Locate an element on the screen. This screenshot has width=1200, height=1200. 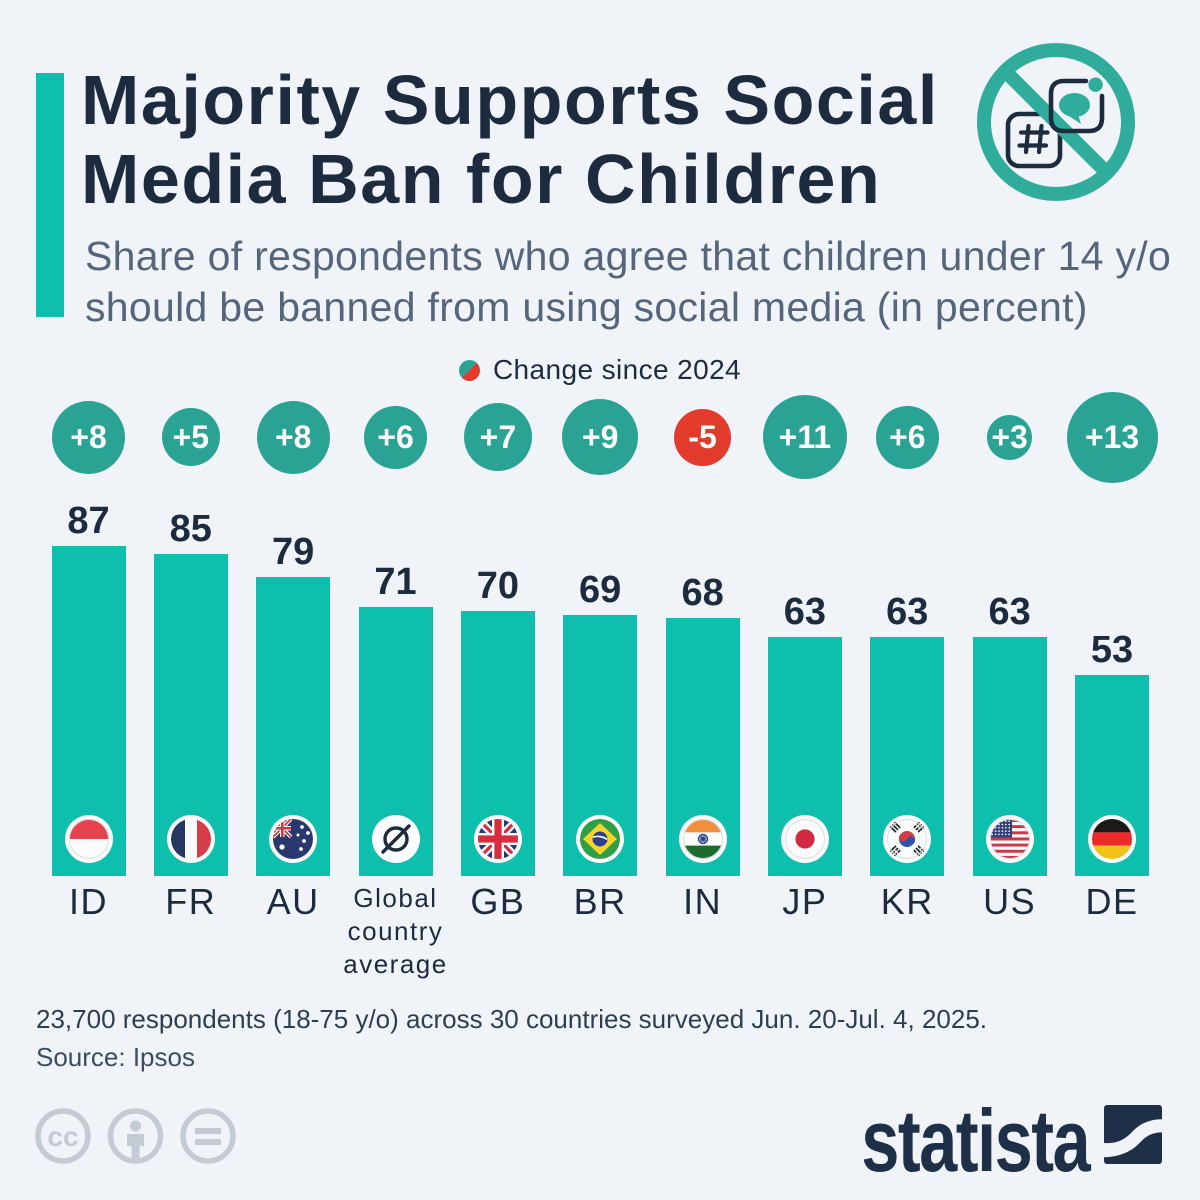
svg-text: cc is located at coordinates (62, 1136).